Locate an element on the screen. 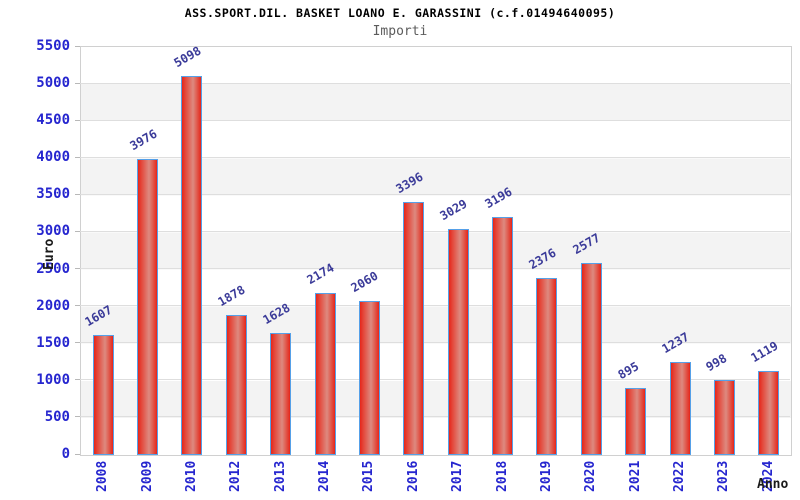 The height and width of the screenshot is (500, 800). bar-2010 is located at coordinates (192, 265).